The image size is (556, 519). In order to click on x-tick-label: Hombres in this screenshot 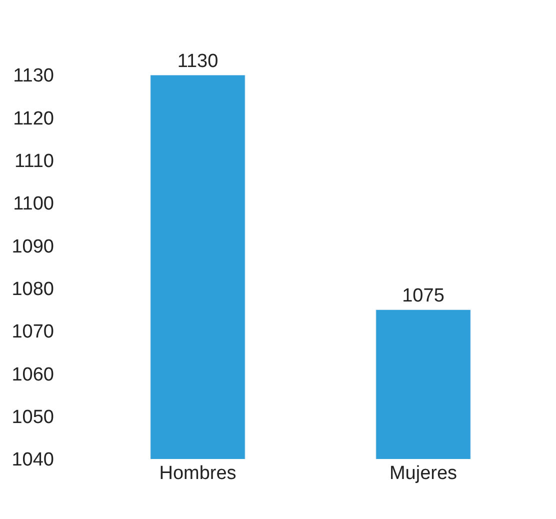, I will do `click(197, 473)`.